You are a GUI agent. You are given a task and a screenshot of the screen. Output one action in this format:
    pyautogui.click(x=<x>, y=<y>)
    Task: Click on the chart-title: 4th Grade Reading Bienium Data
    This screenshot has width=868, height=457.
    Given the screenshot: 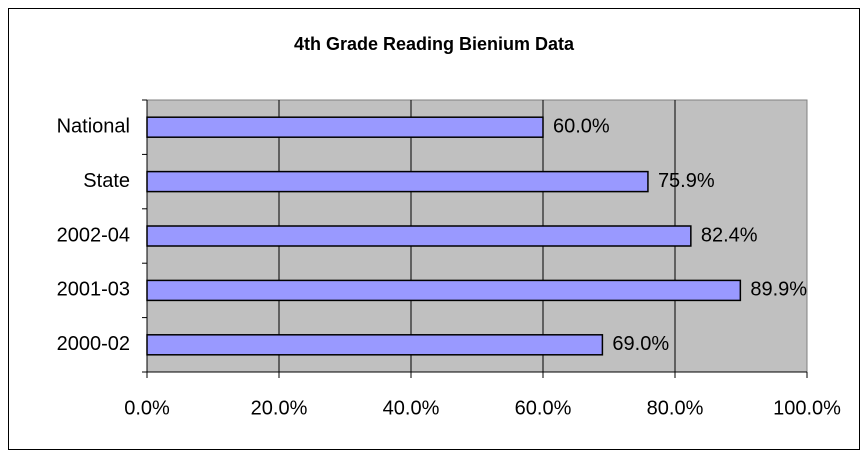 What is the action you would take?
    pyautogui.click(x=434, y=44)
    